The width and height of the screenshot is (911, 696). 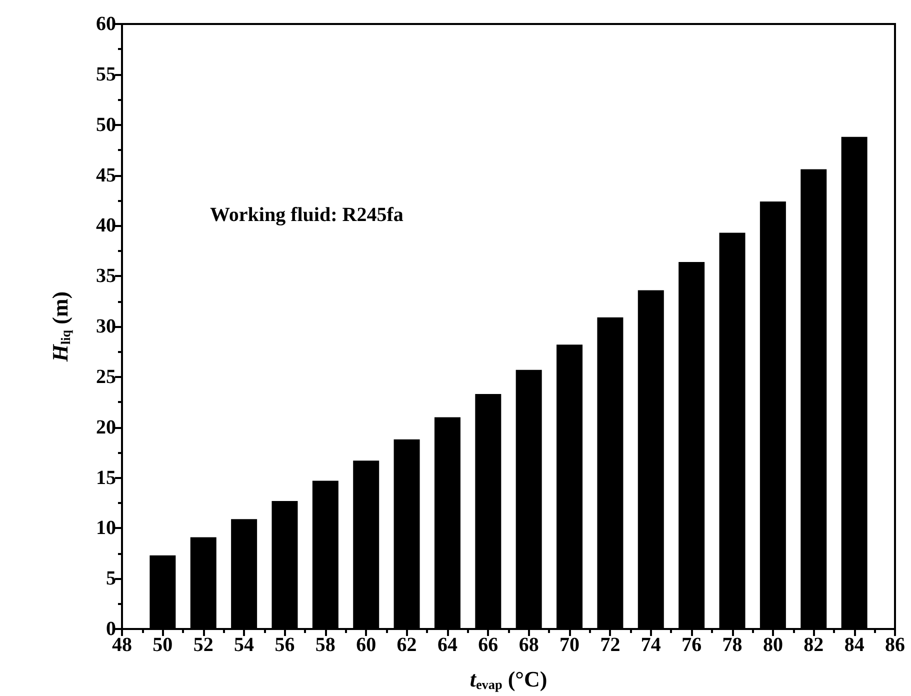 What do you see at coordinates (203, 645) in the screenshot?
I see `x-tick-label: 52` at bounding box center [203, 645].